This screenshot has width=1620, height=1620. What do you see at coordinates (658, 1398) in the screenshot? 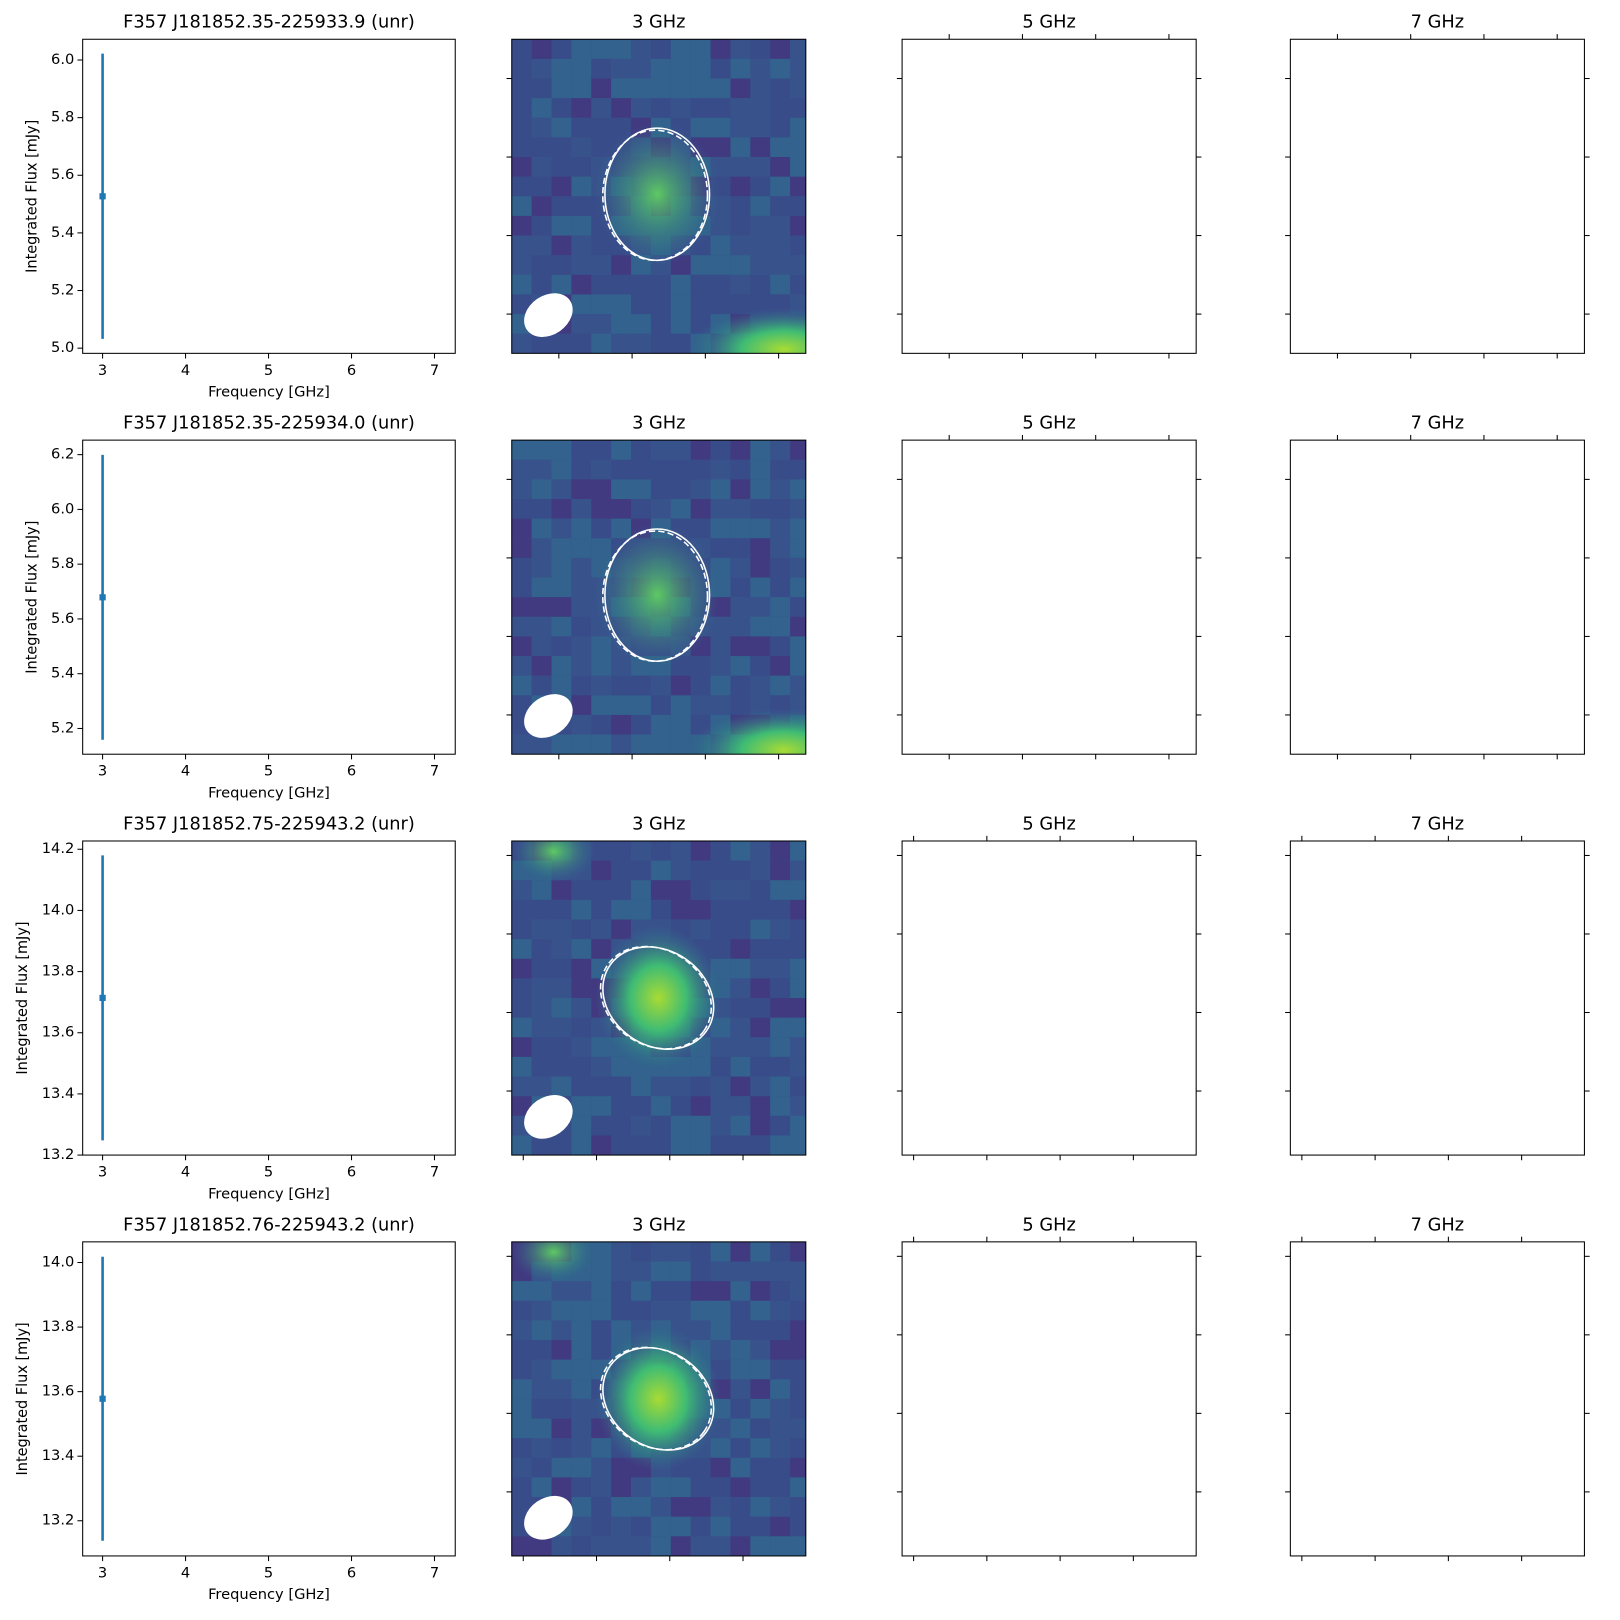
I see `image-panel` at bounding box center [658, 1398].